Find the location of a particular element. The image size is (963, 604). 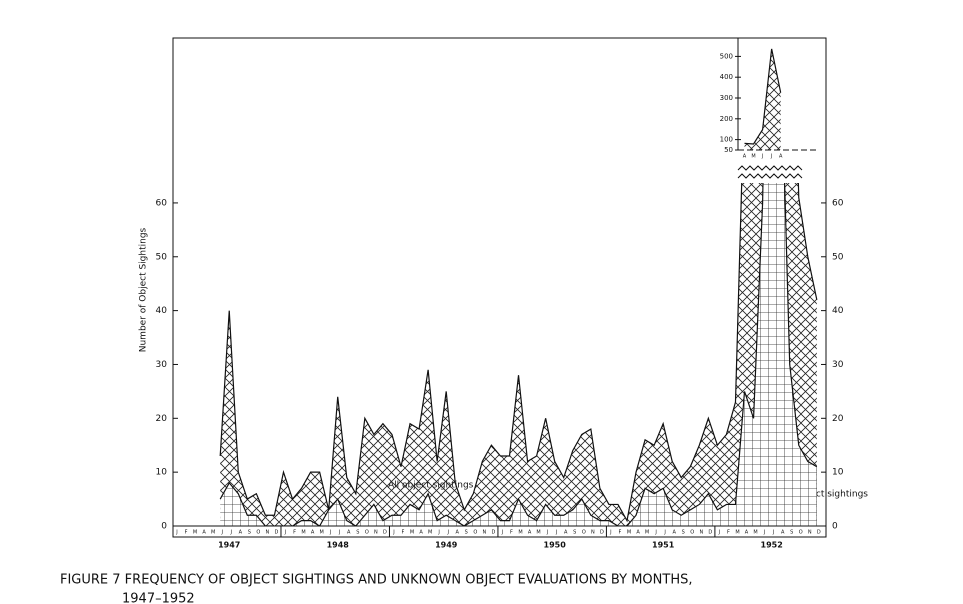

y2-tick-label: 50 is located at coordinates (838, 257).